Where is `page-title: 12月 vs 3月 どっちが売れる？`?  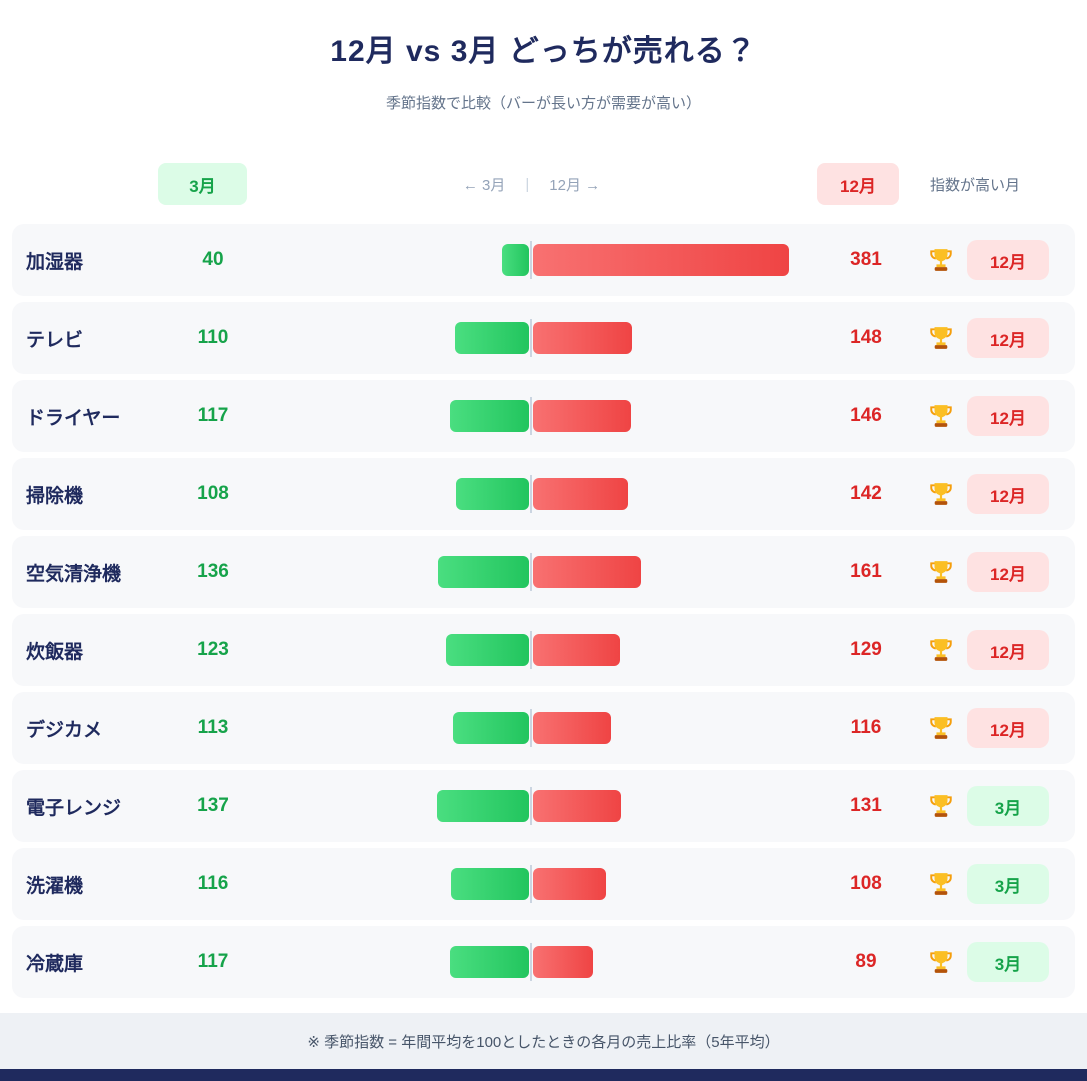
page-title: 12月 vs 3月 どっちが売れる？ is located at coordinates (543, 51).